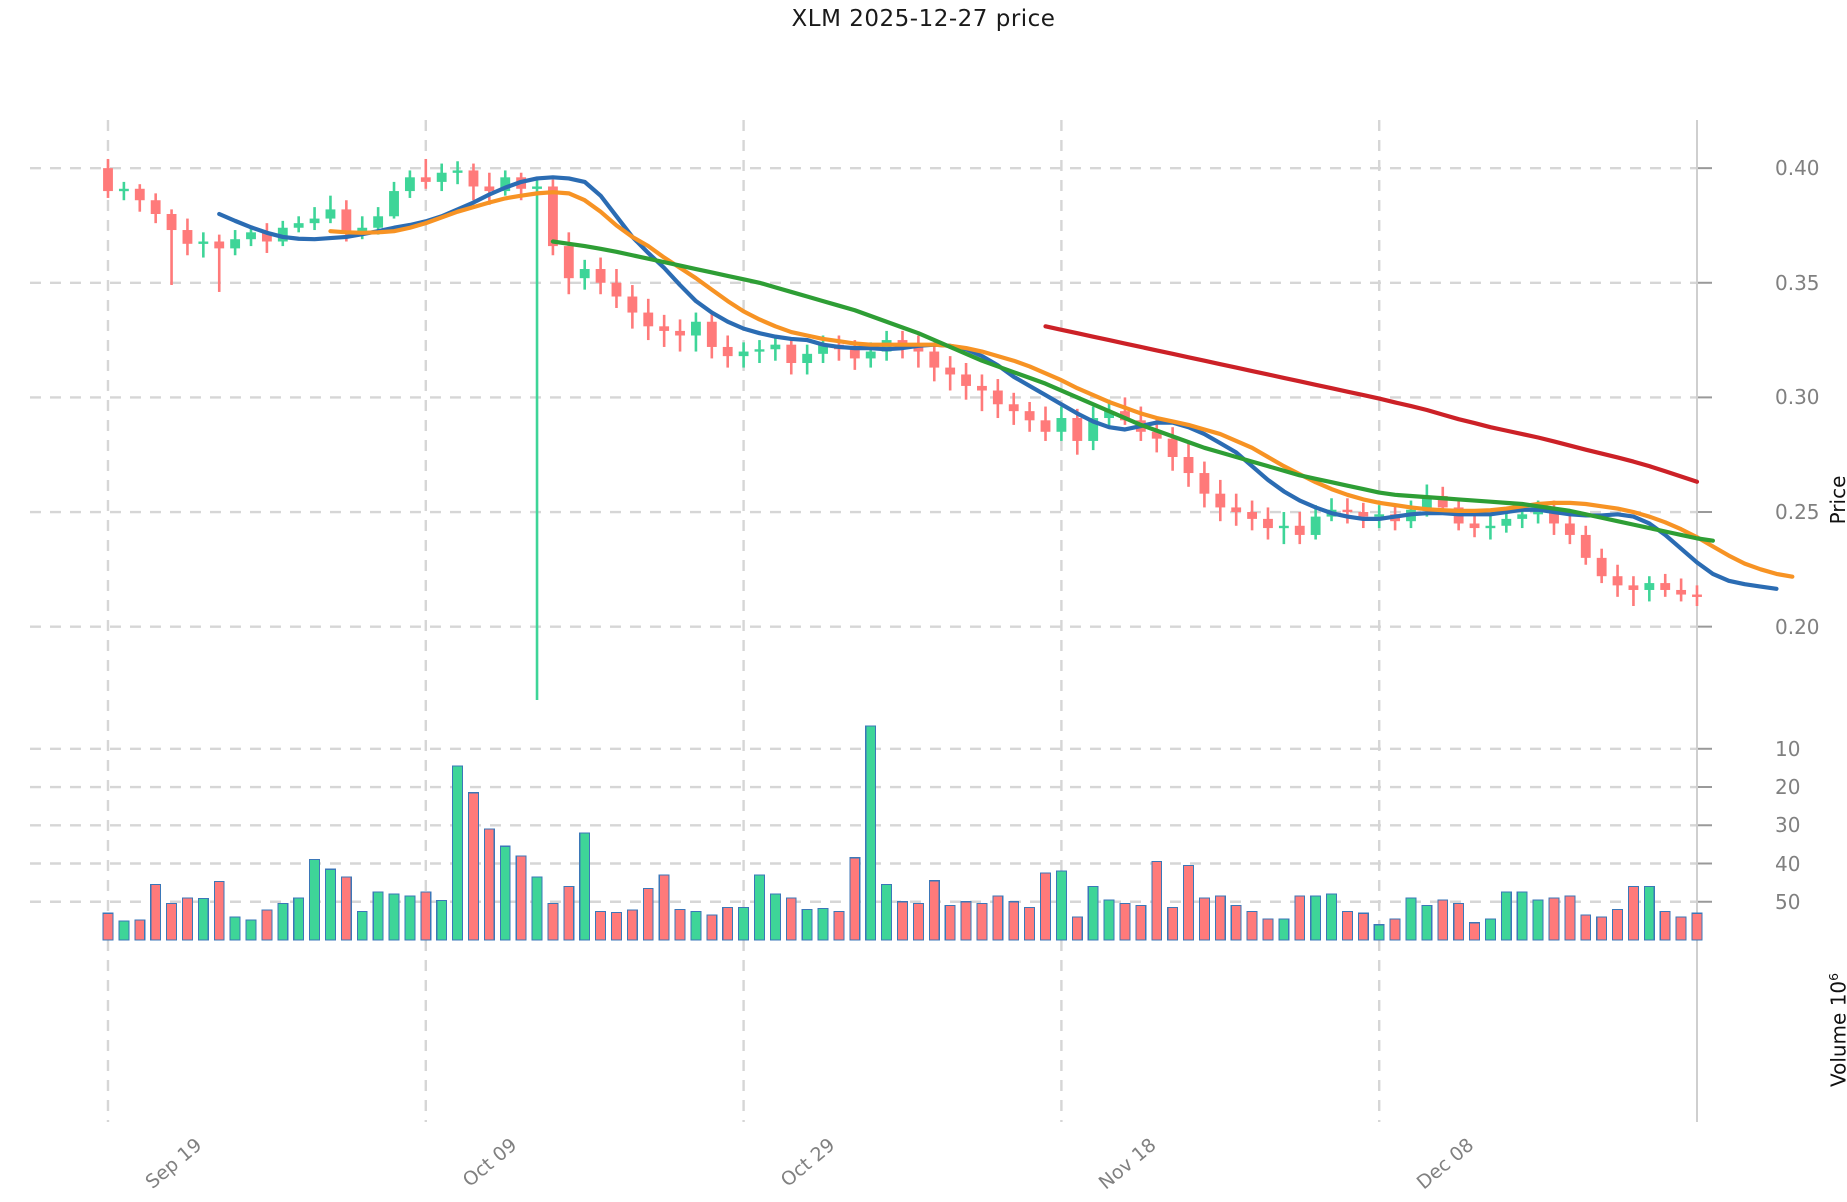  What do you see at coordinates (1797, 512) in the screenshot?
I see `price-tick-label: 0.25` at bounding box center [1797, 512].